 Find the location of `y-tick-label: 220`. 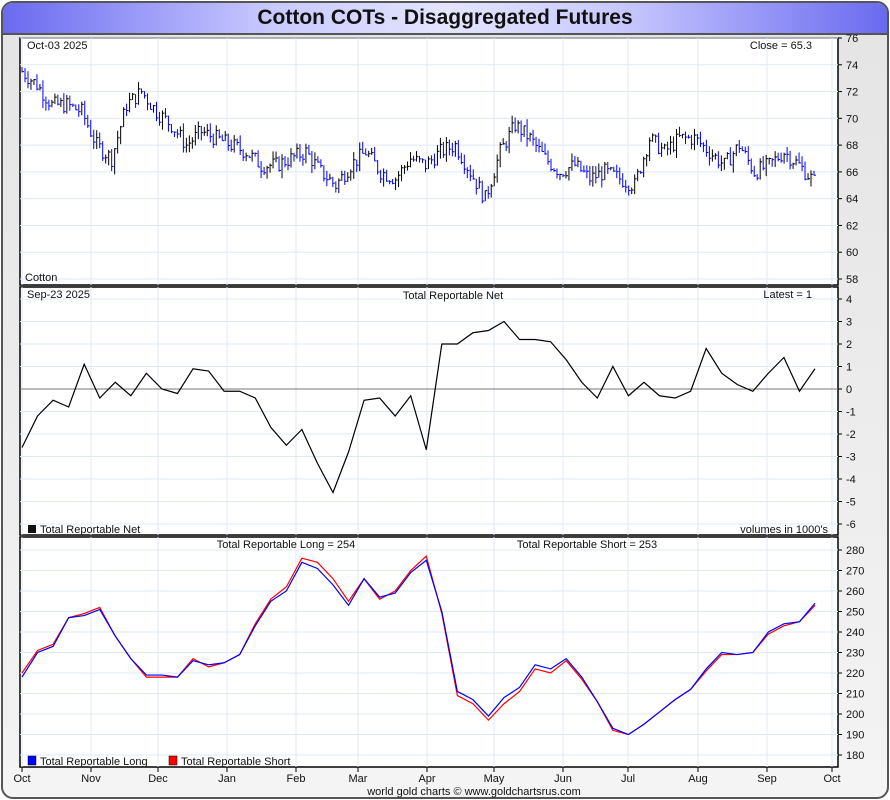

y-tick-label: 220 is located at coordinates (855, 674).